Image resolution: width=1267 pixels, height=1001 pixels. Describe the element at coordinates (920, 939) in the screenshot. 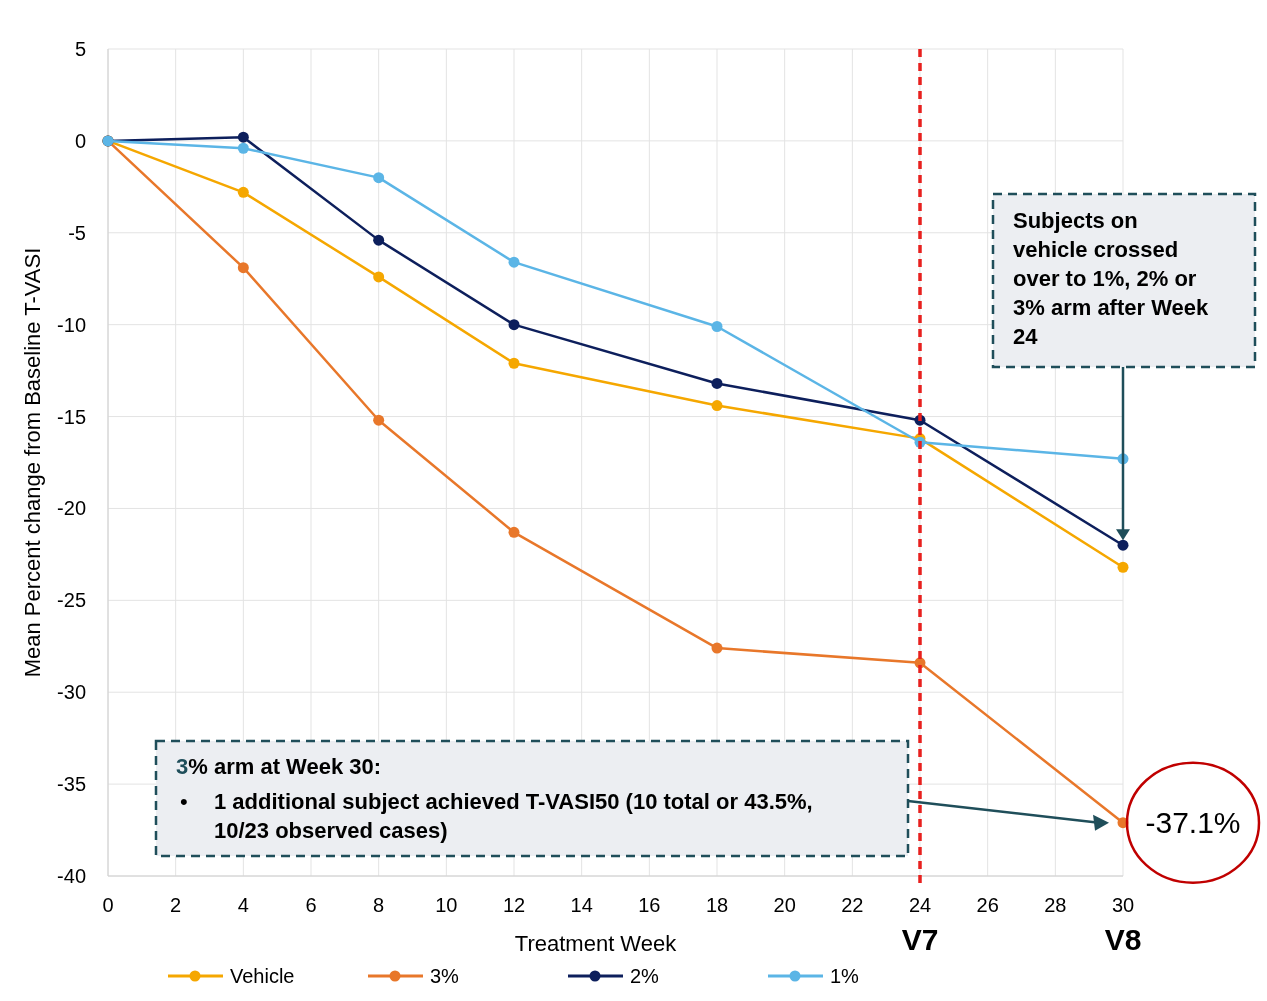

I see `ref-line-label: V7` at that location.